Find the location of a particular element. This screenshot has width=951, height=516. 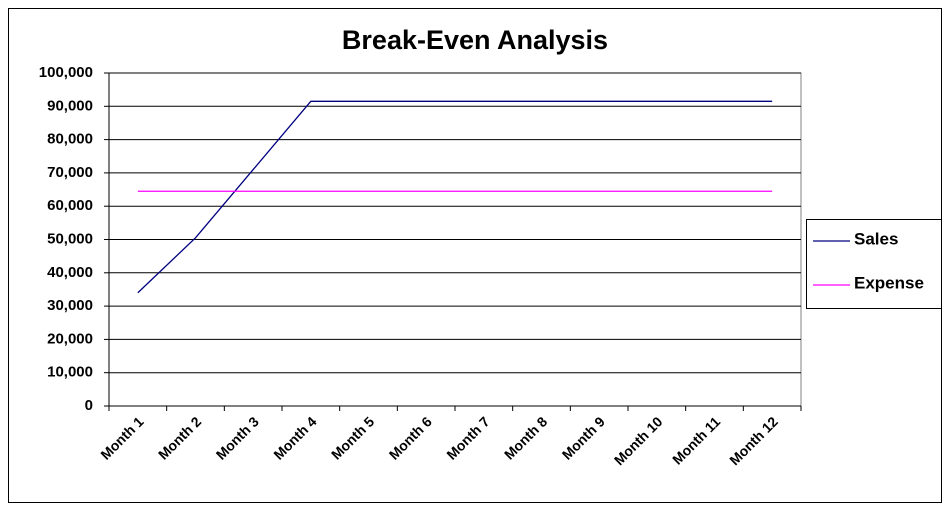

legend-label: Expense is located at coordinates (889, 282).